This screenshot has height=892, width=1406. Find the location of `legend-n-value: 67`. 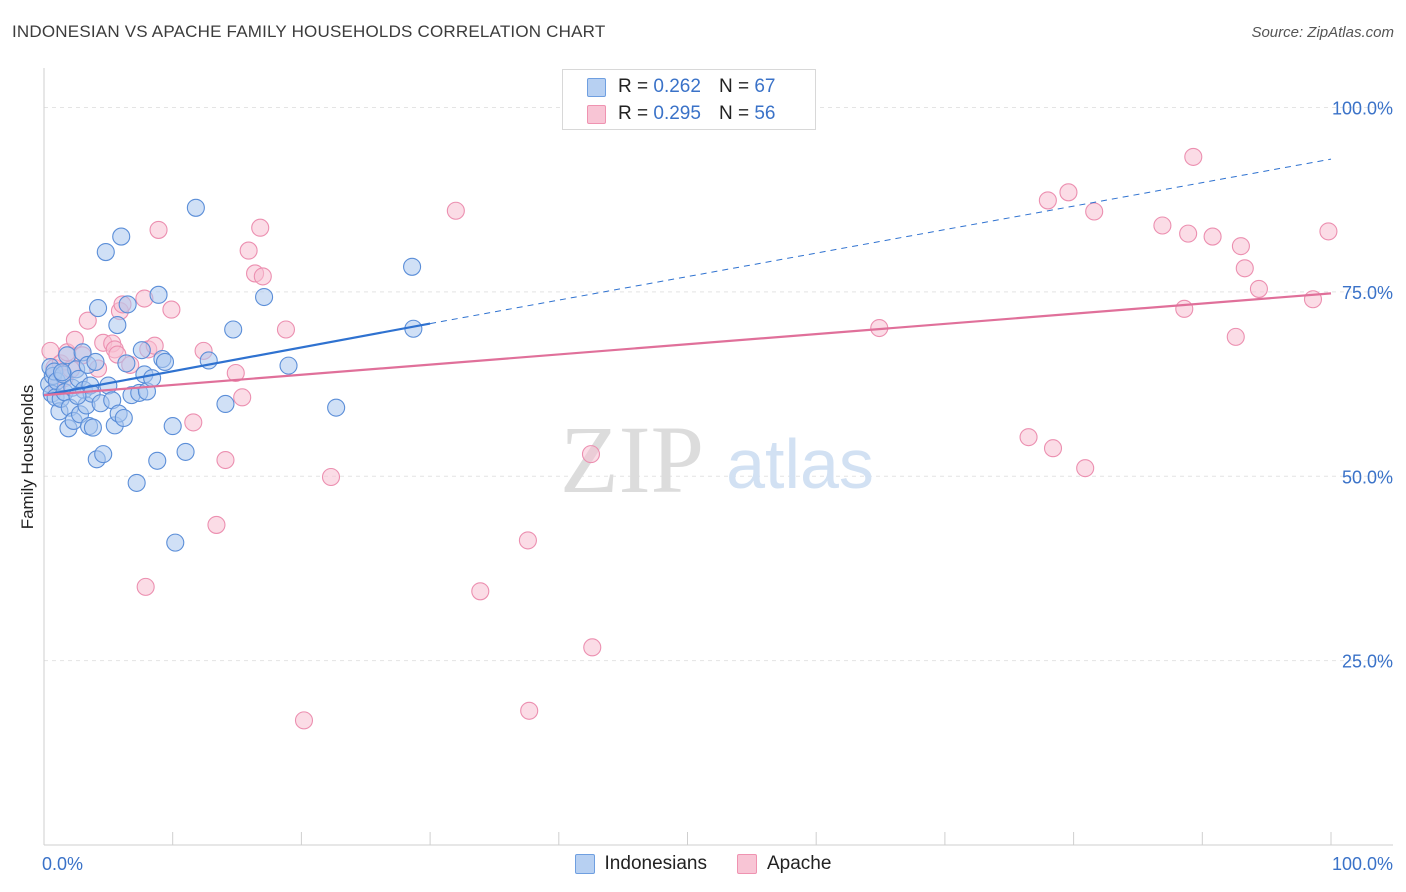

legend-n-value: 67 is located at coordinates (765, 86).